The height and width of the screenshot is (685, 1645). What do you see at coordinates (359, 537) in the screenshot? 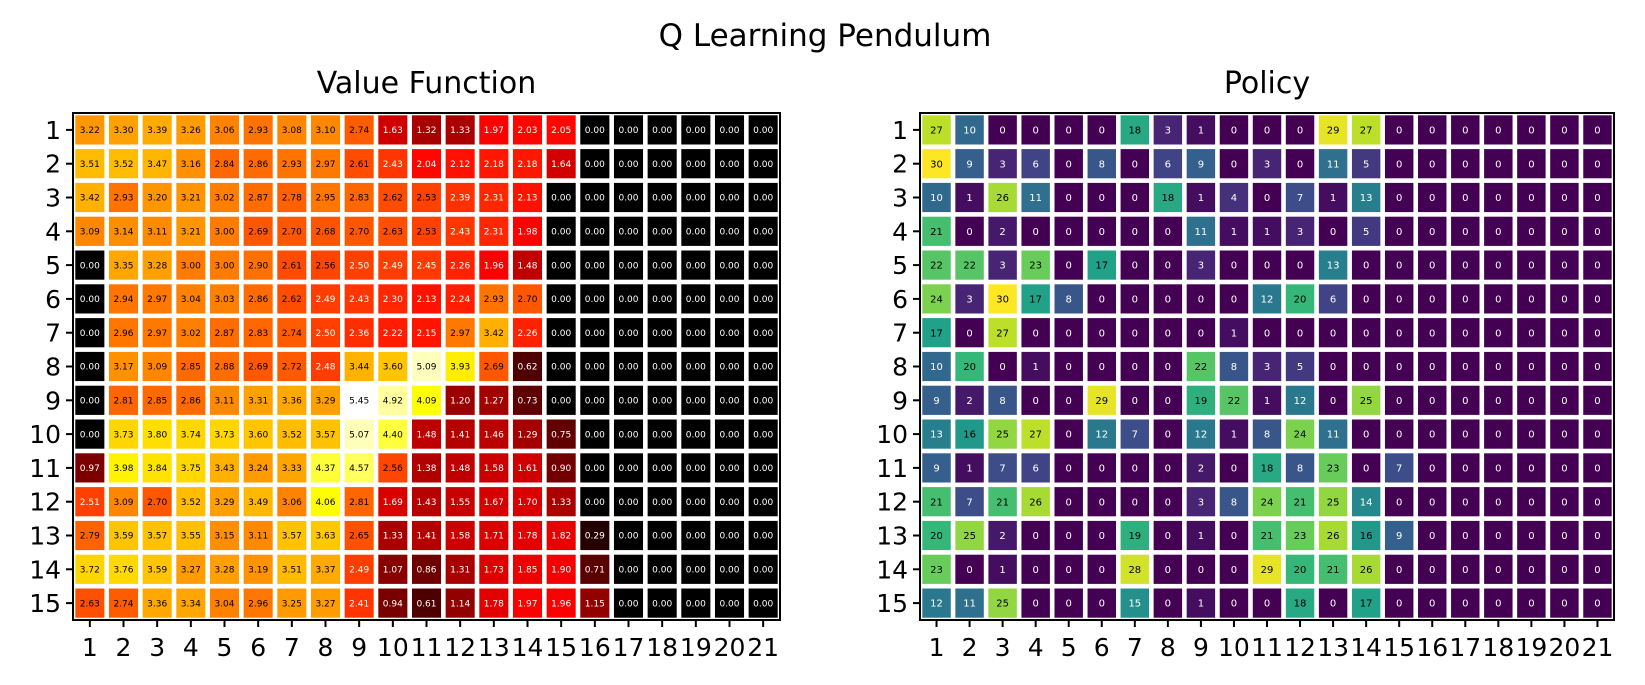
I see `cell-value-label: 2.65` at bounding box center [359, 537].